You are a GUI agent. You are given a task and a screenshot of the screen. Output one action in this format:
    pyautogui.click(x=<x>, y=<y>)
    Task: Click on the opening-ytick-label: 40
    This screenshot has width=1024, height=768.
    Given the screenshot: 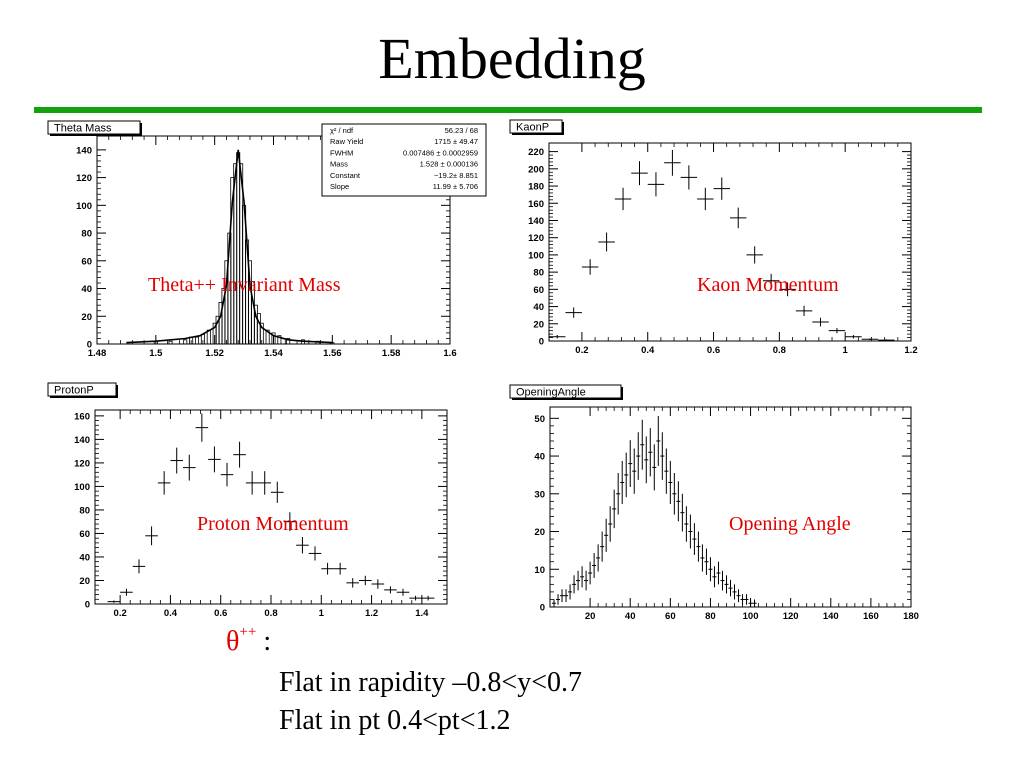 What is the action you would take?
    pyautogui.click(x=539, y=457)
    